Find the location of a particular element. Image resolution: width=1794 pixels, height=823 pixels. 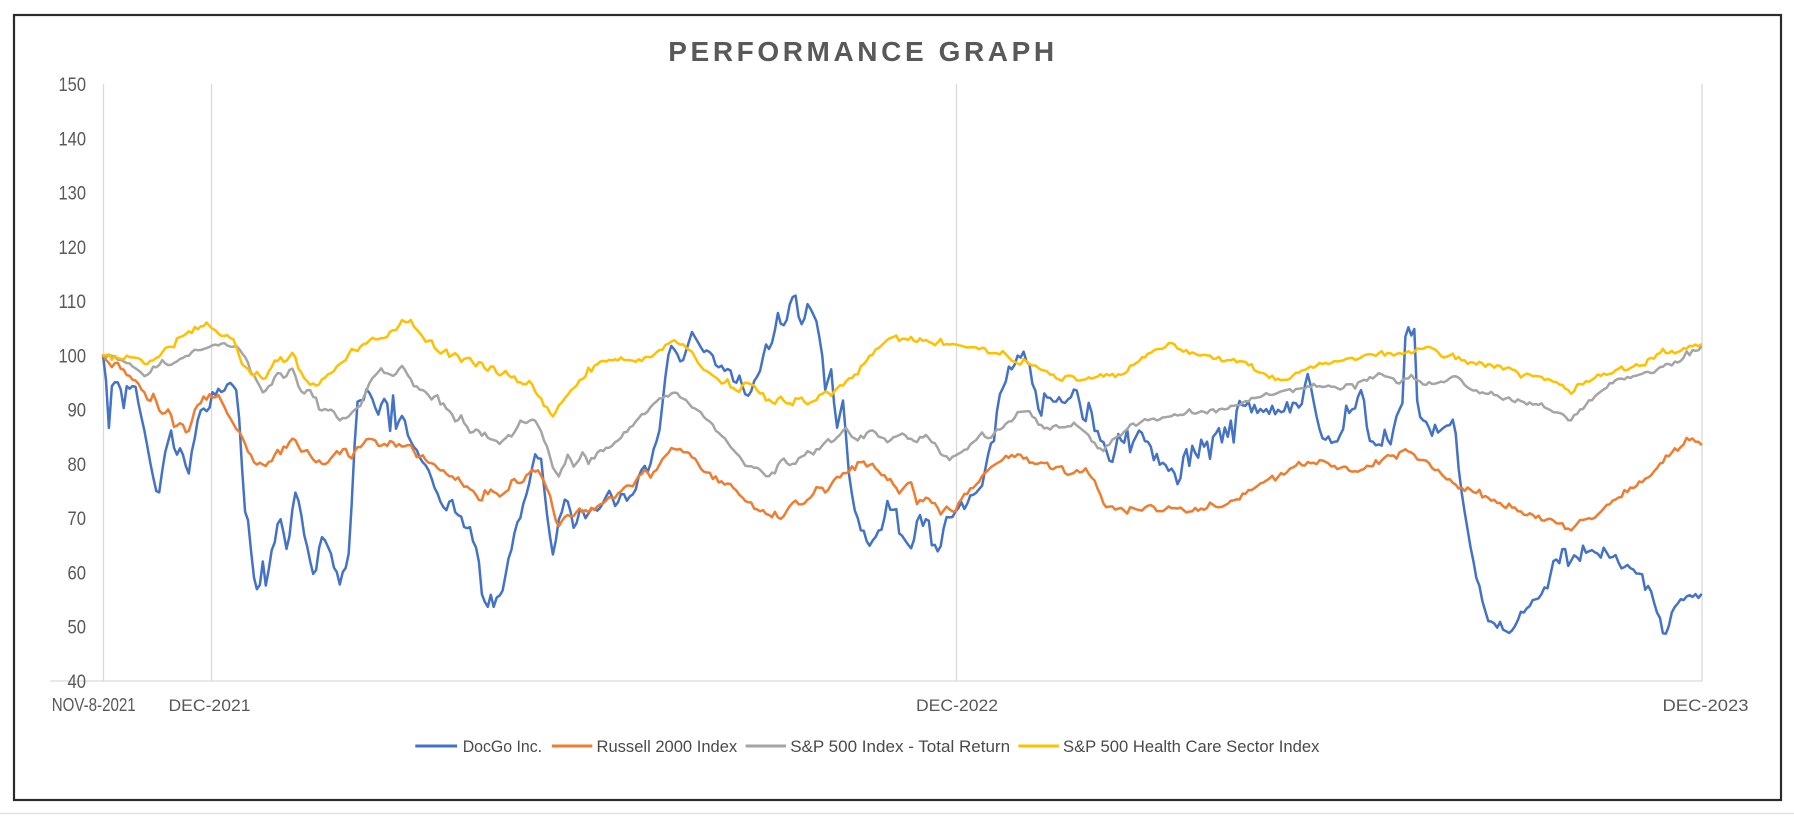

svg-text: 110 is located at coordinates (73, 302).